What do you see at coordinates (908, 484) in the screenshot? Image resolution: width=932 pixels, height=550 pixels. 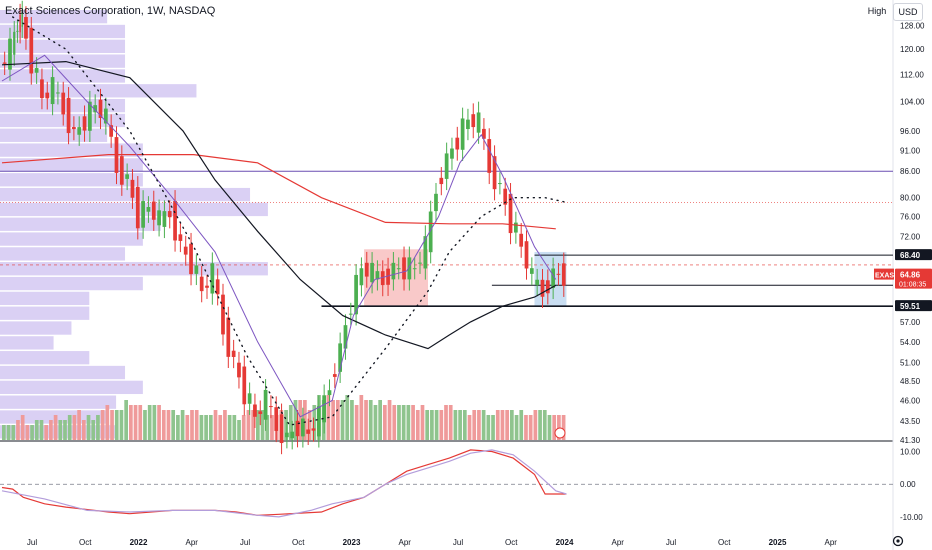 I see `oscillator-tick-label: 0.00` at bounding box center [908, 484].